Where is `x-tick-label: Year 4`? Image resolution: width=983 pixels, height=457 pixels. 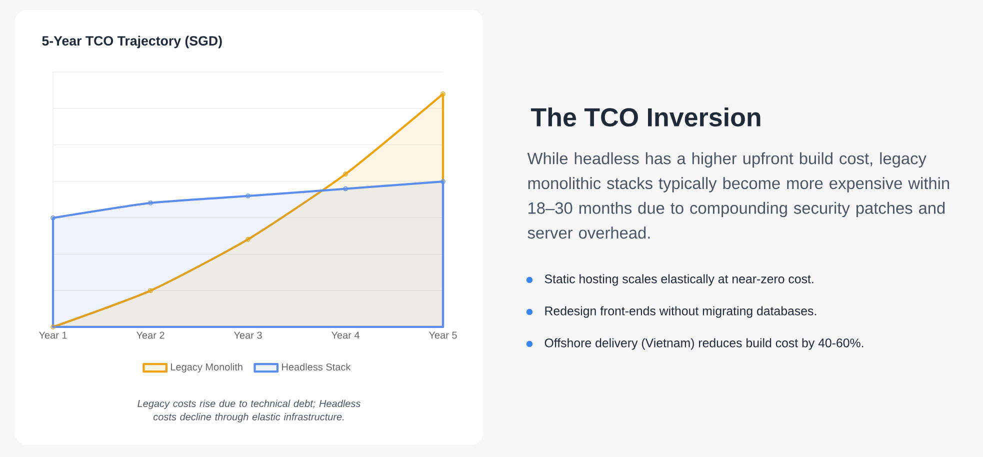 x-tick-label: Year 4 is located at coordinates (345, 335).